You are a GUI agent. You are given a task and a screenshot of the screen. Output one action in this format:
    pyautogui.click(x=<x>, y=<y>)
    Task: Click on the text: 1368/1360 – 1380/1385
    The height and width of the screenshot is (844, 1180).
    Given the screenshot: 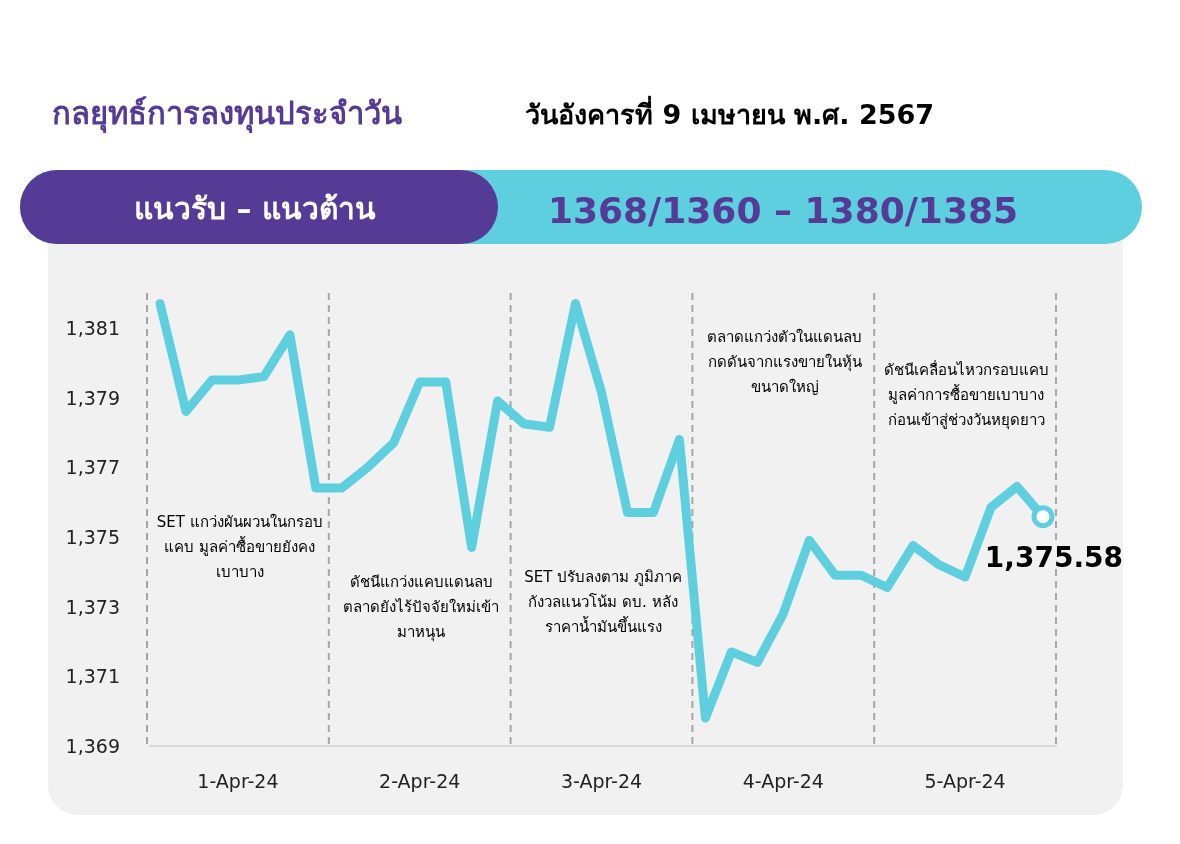 What is the action you would take?
    pyautogui.click(x=783, y=210)
    